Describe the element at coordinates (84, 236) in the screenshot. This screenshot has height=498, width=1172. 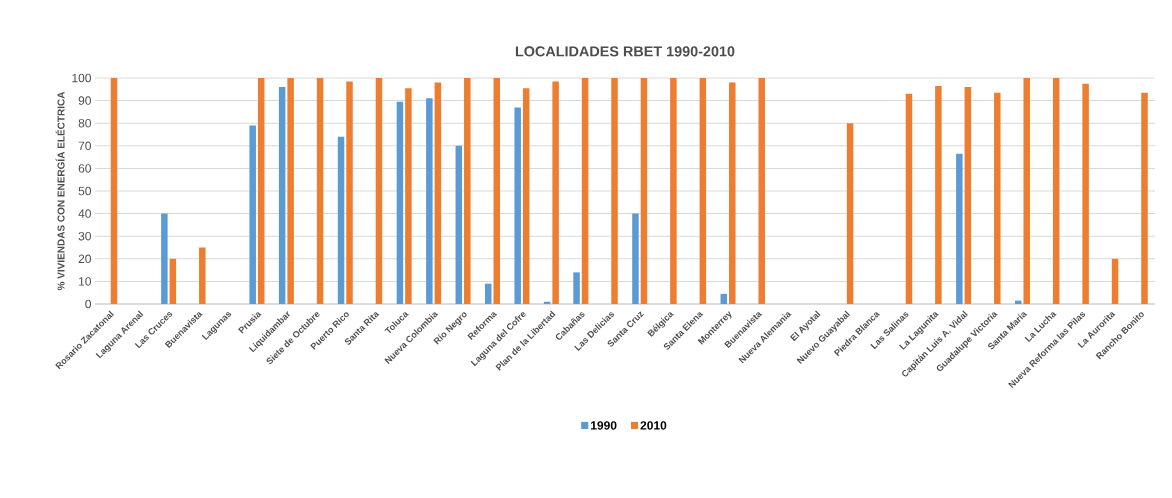
I see `y-tick-label: 30` at that location.